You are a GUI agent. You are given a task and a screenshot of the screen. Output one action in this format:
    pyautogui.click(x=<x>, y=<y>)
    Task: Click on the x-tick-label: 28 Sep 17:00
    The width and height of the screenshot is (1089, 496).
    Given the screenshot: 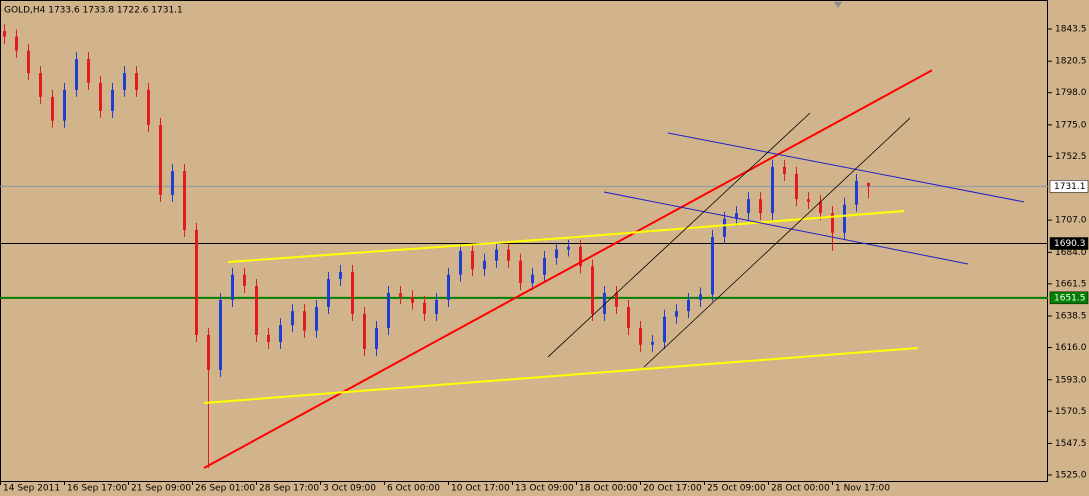 What is the action you would take?
    pyautogui.click(x=289, y=489)
    